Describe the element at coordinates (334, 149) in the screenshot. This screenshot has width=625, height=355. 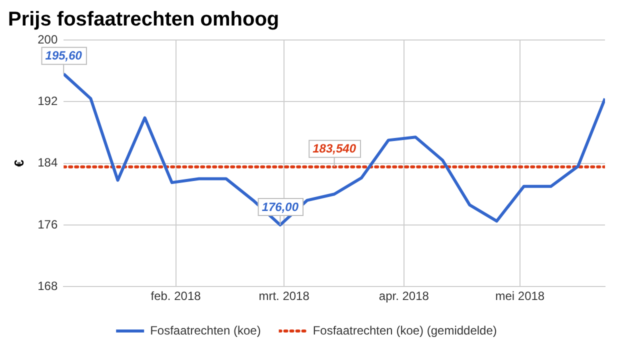
I see `annotation: 183,540` at that location.